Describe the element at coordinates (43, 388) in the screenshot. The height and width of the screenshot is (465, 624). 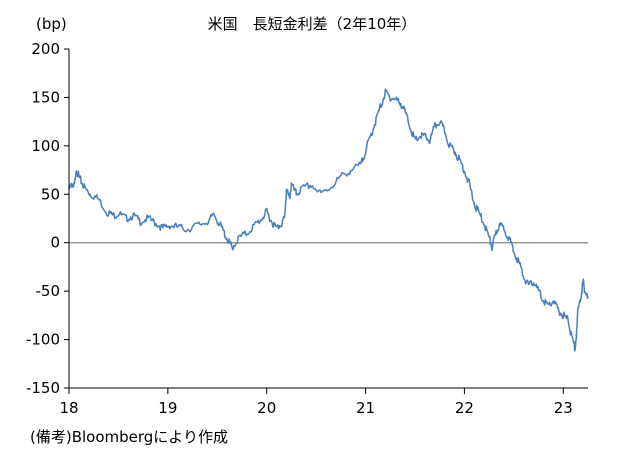
I see `y-tick-label: -150` at that location.